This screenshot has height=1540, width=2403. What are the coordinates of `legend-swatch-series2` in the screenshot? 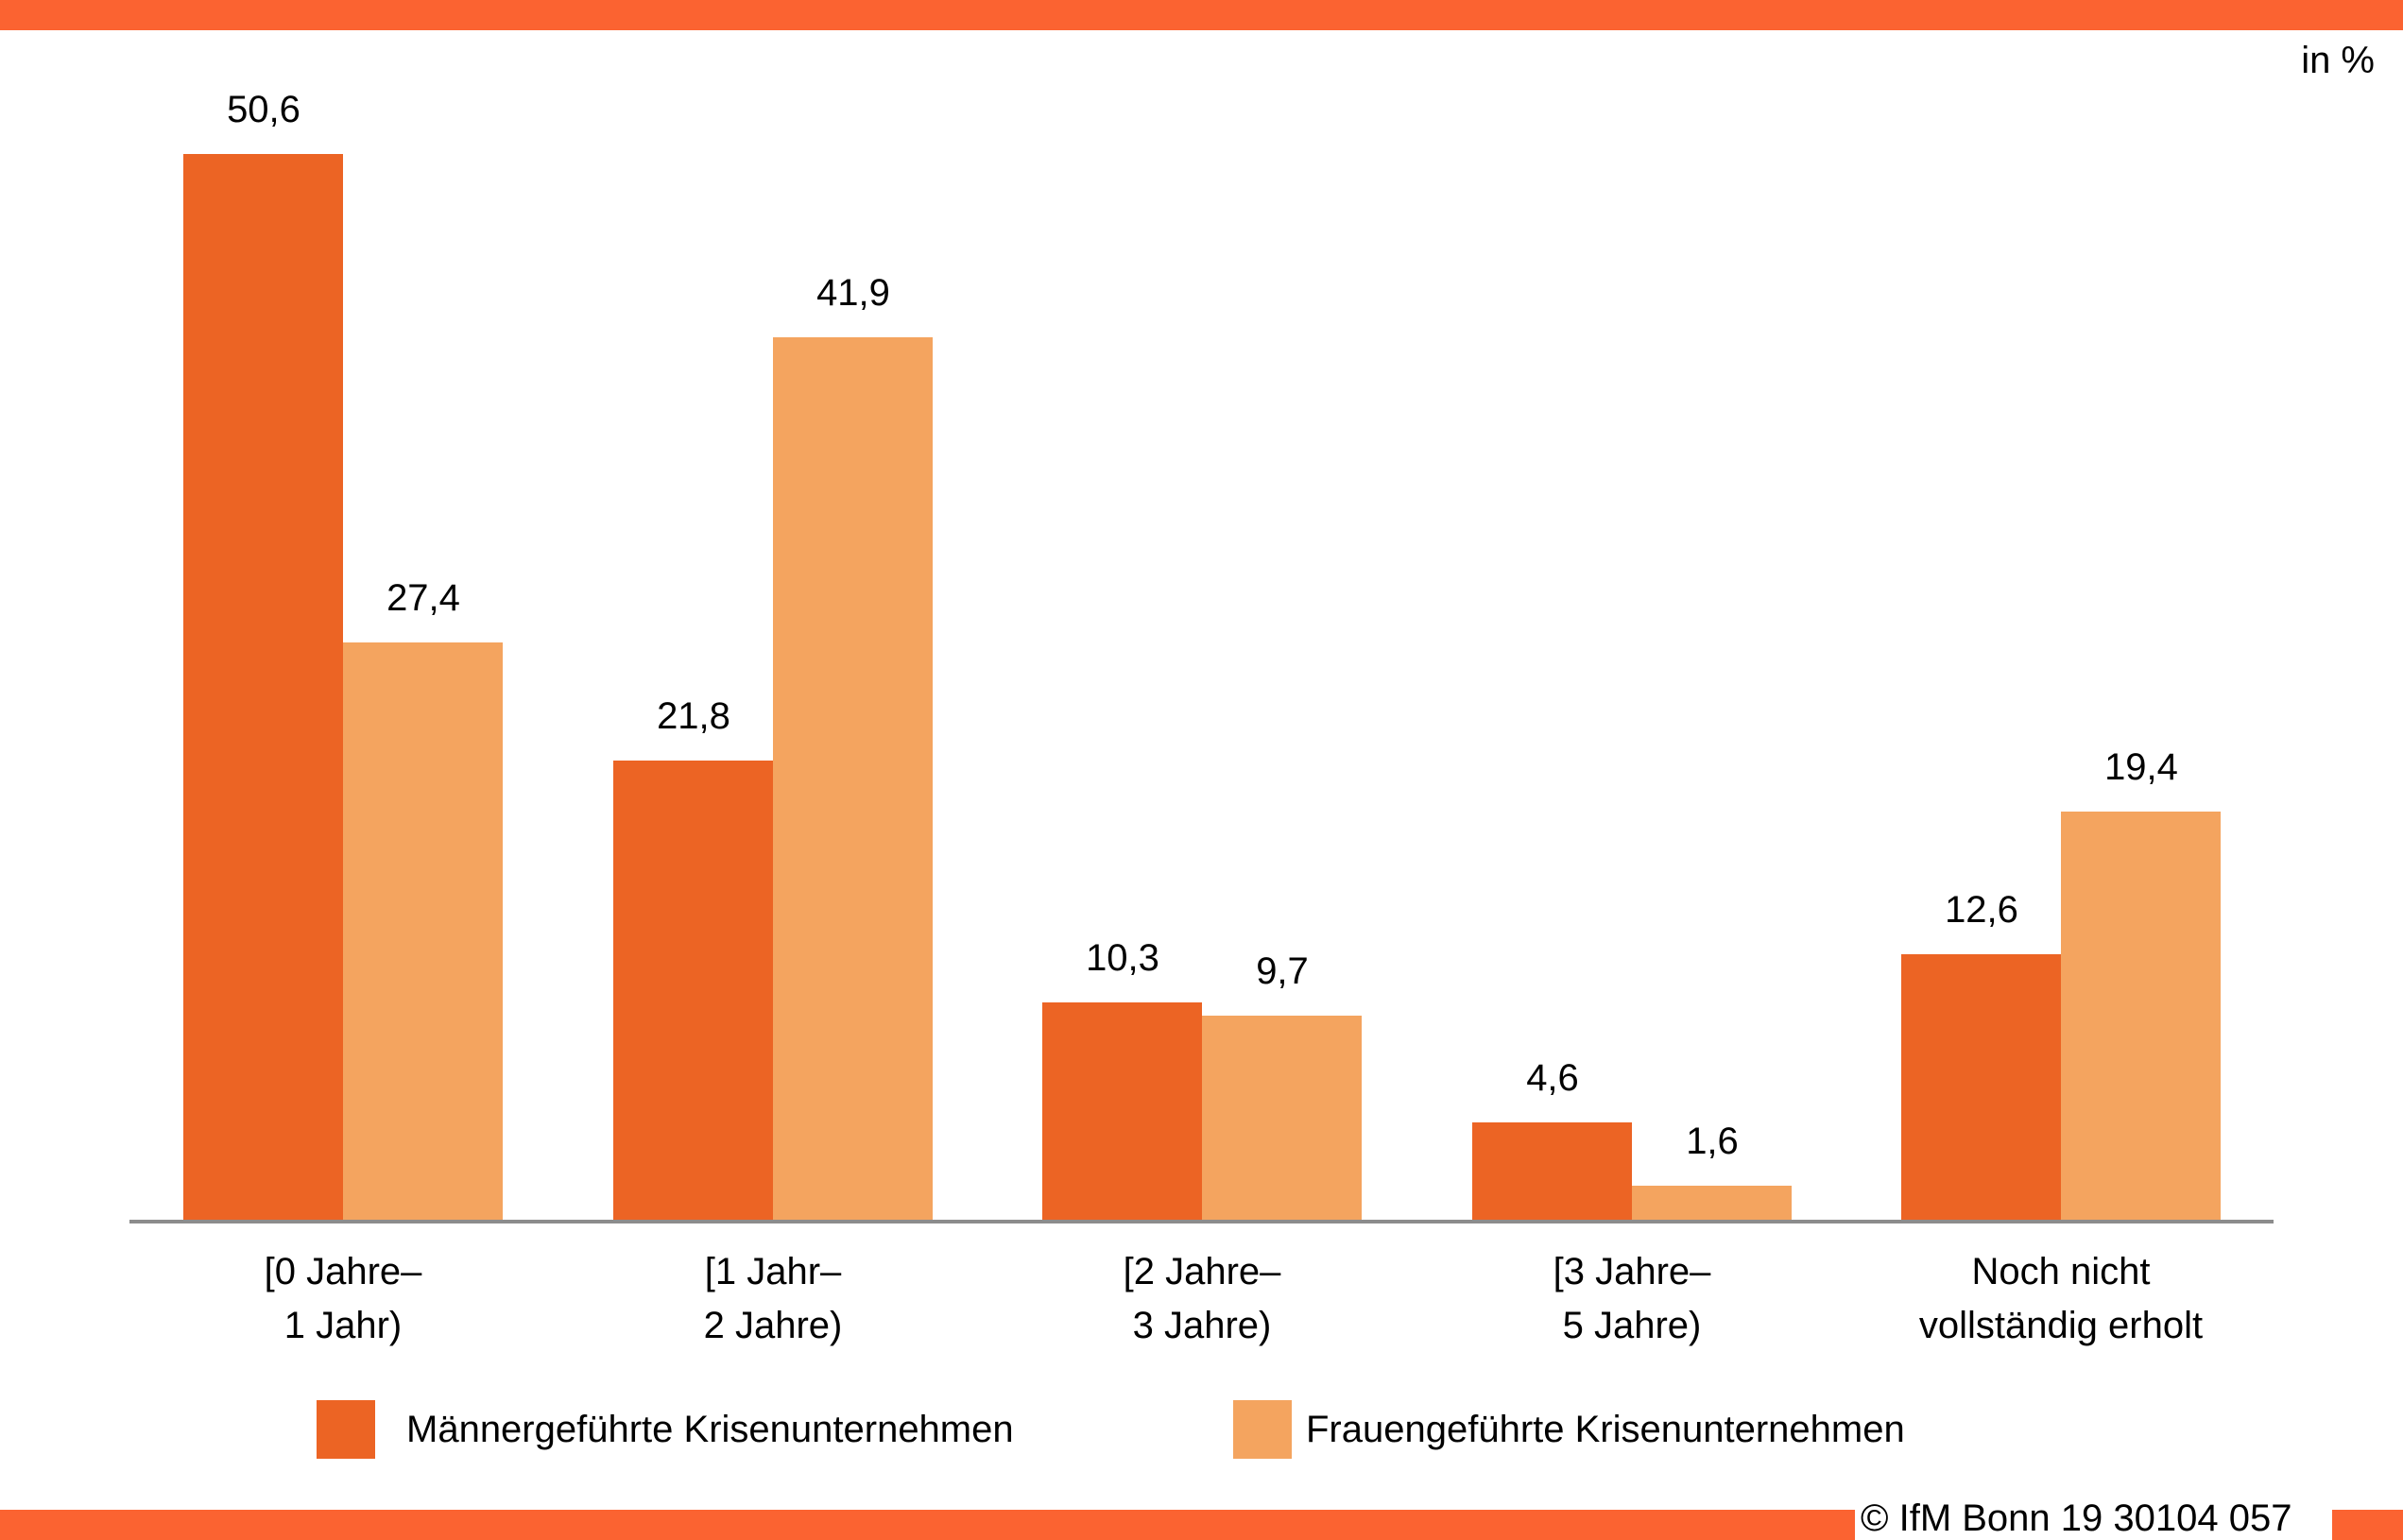 It's located at (1262, 1429).